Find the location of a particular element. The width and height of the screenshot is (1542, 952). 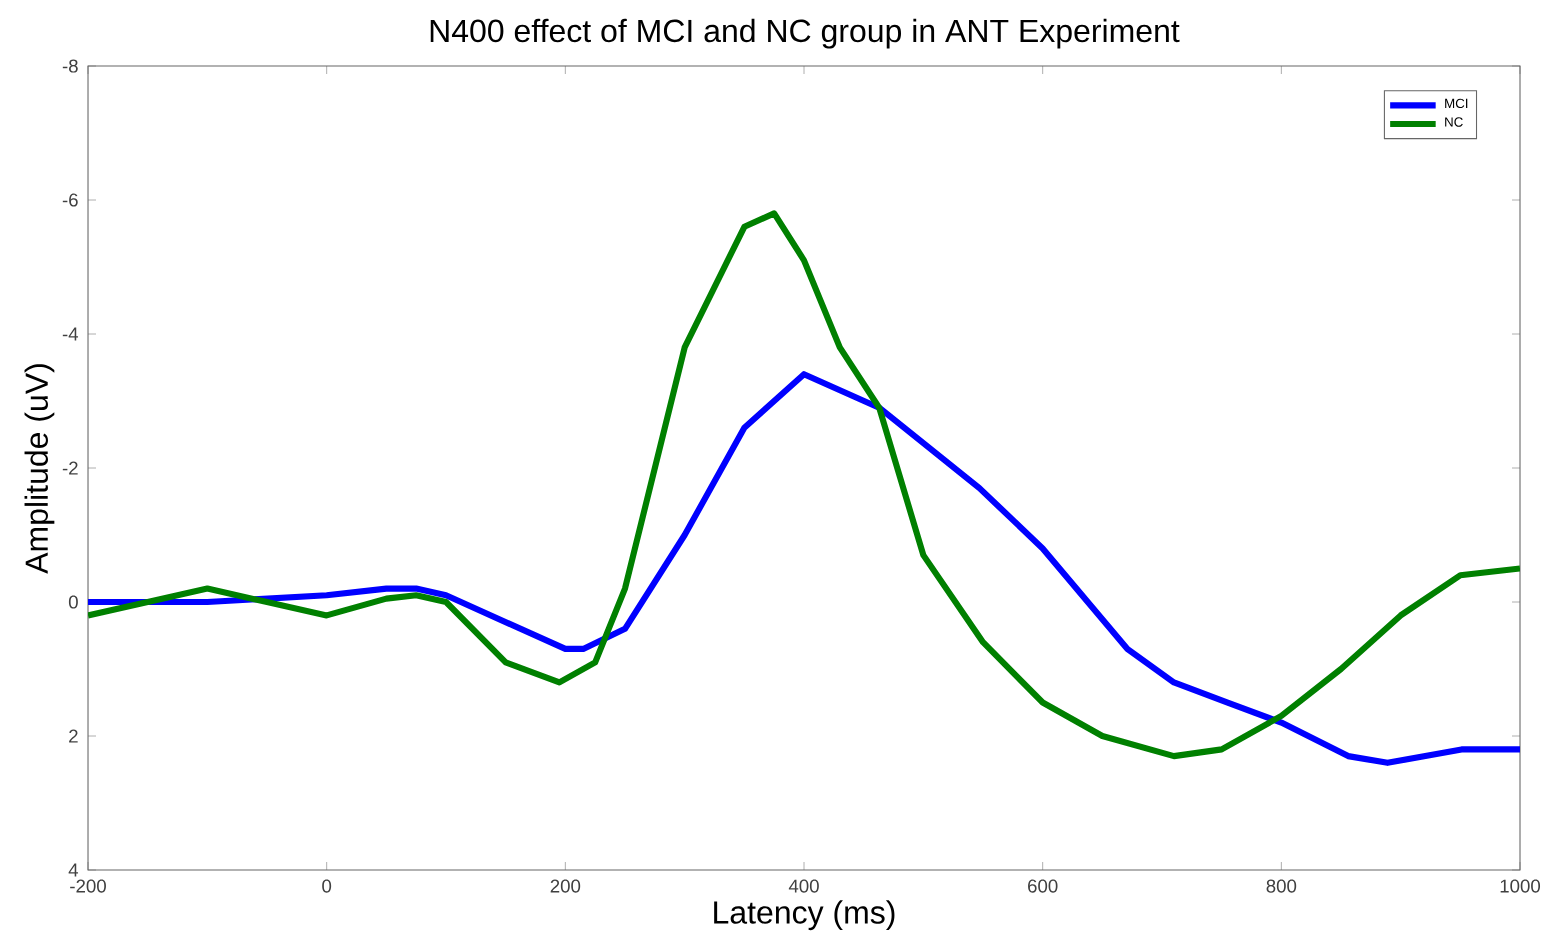

x-tick-label: -200 is located at coordinates (88, 886).